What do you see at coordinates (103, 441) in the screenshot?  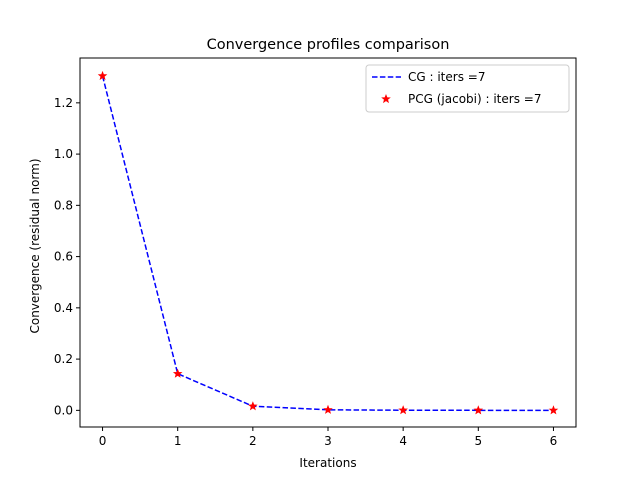 I see `x-tick-label: 0` at bounding box center [103, 441].